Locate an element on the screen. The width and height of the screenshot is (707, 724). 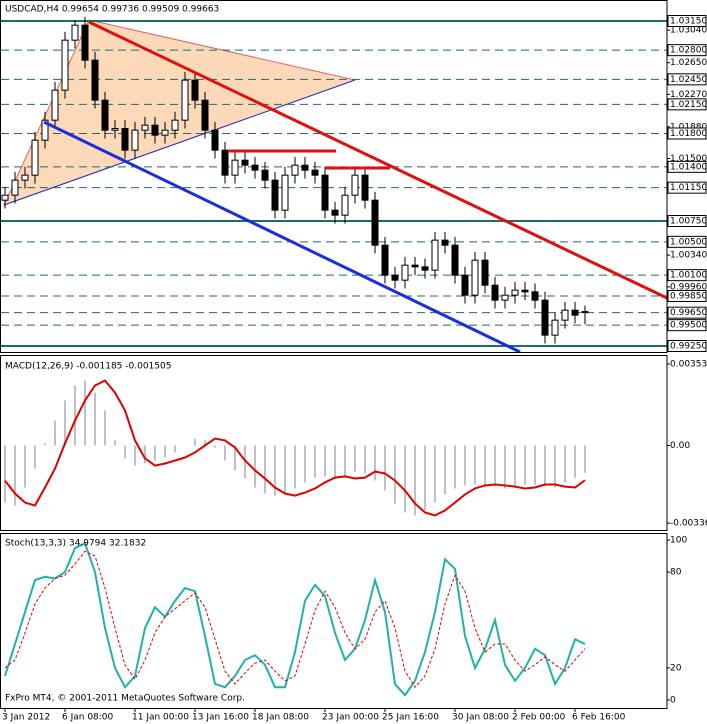
level-label: 1.00750 is located at coordinates (688, 222).